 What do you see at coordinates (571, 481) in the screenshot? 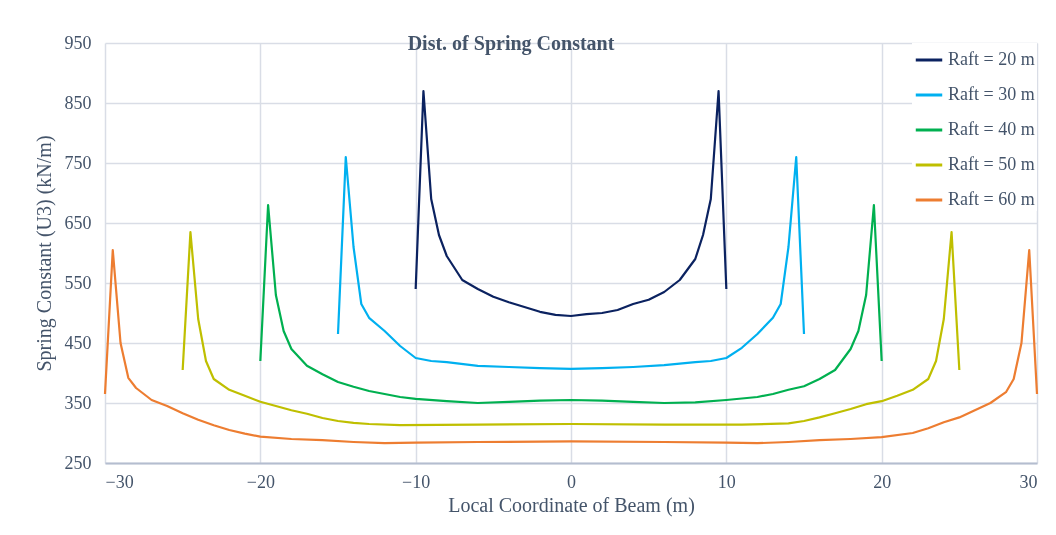
I see `x-tick-label: 0` at bounding box center [571, 481].